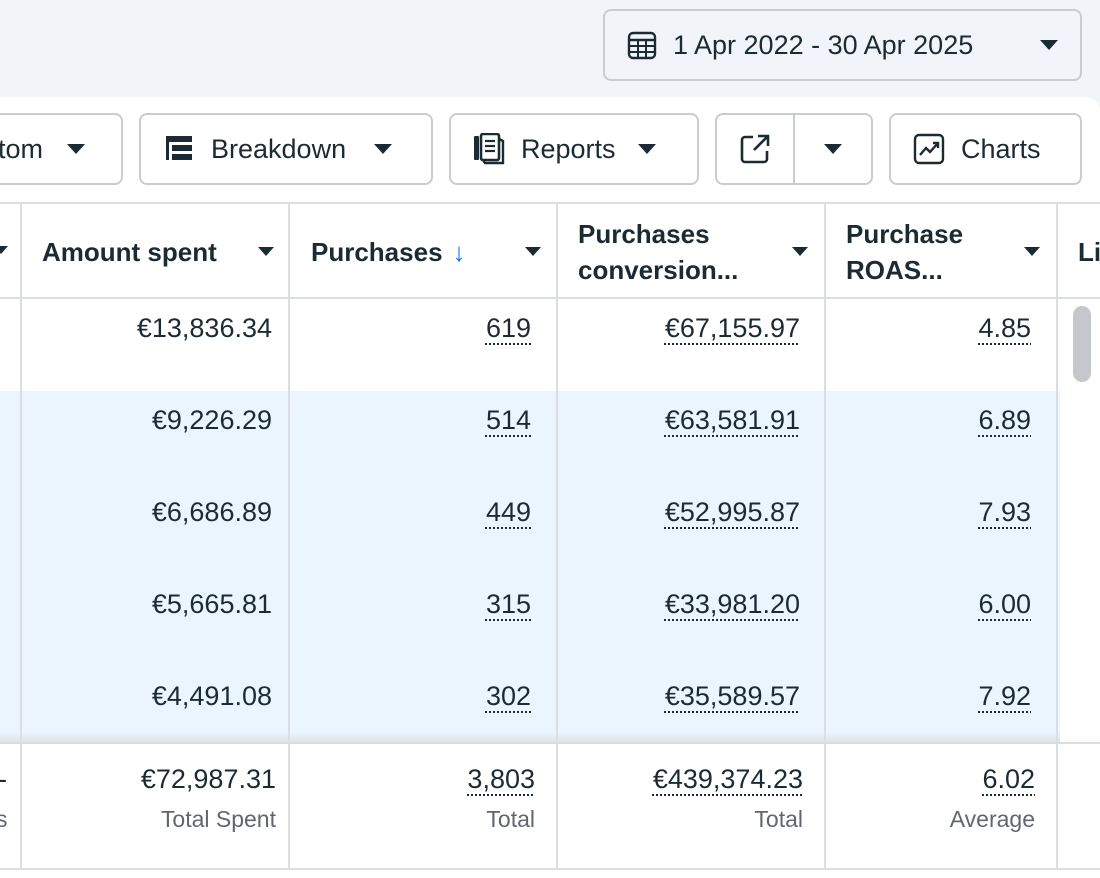 This screenshot has width=1100, height=878. I want to click on vertical-scrollbar, so click(1082, 344).